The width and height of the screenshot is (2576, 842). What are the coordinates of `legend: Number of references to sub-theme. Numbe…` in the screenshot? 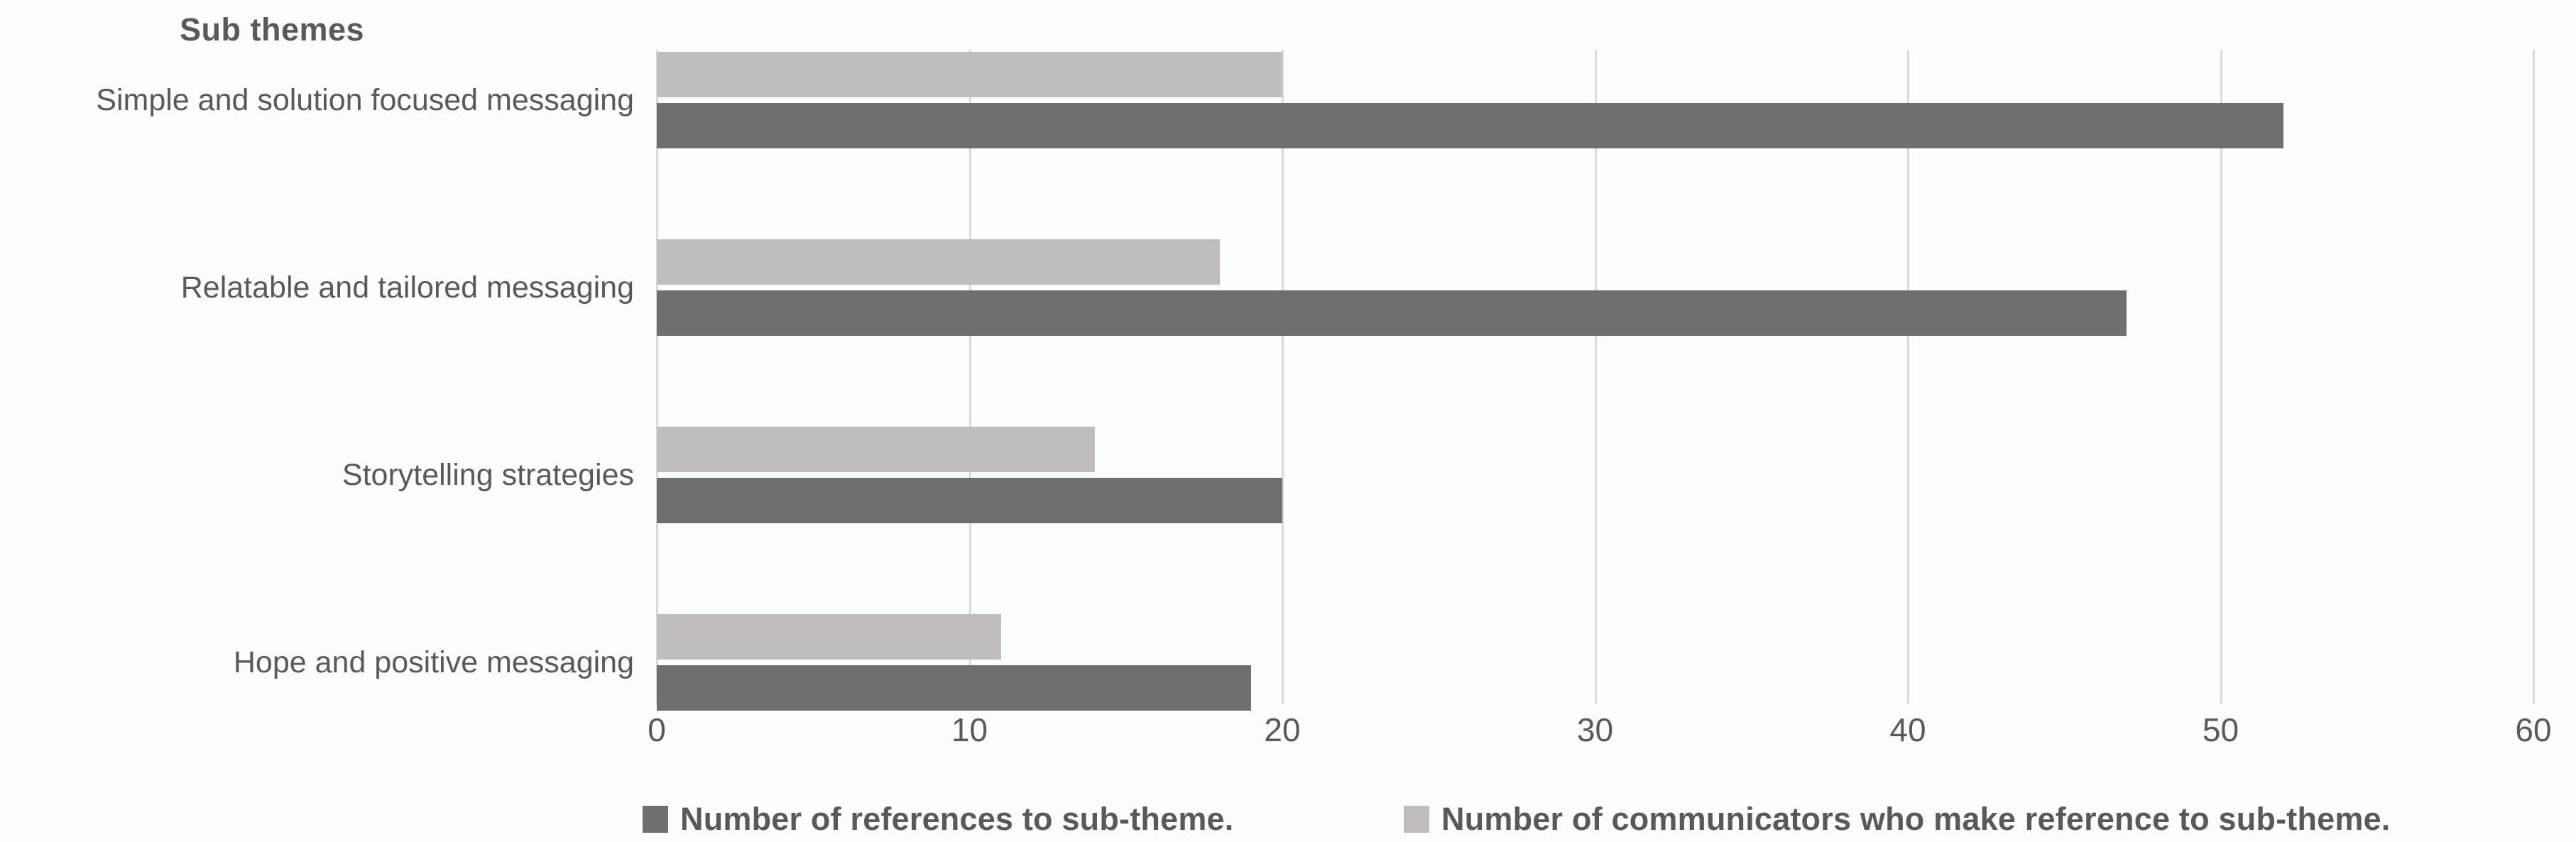 It's located at (1288, 821).